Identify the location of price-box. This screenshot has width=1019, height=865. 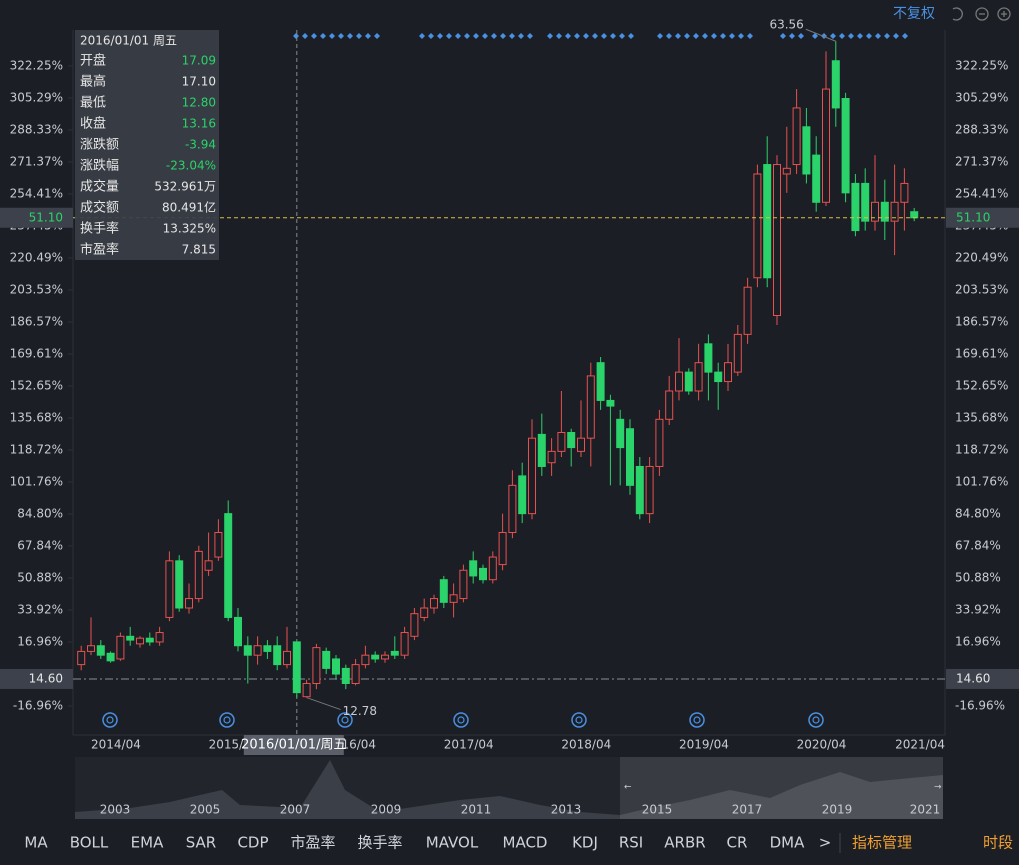
(982, 678).